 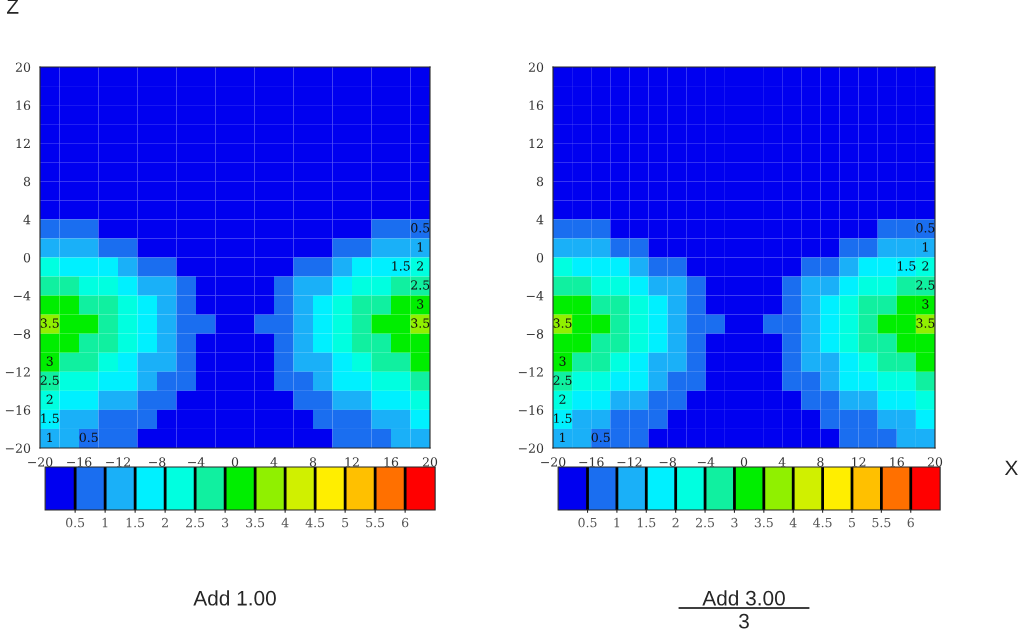 I want to click on text: Add 3.00, so click(x=743, y=598).